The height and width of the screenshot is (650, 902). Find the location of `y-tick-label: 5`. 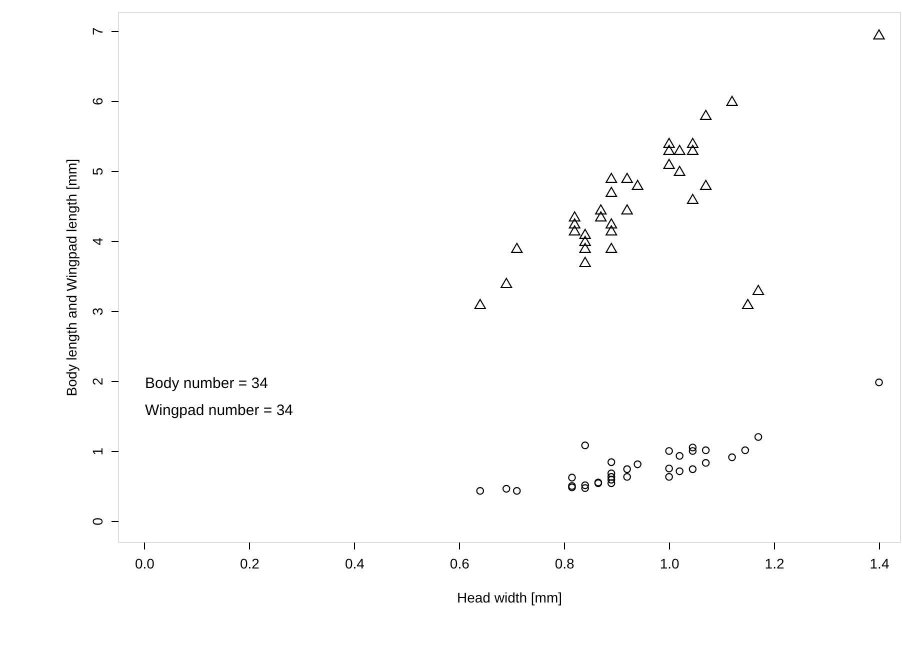

y-tick-label: 5 is located at coordinates (98, 171).